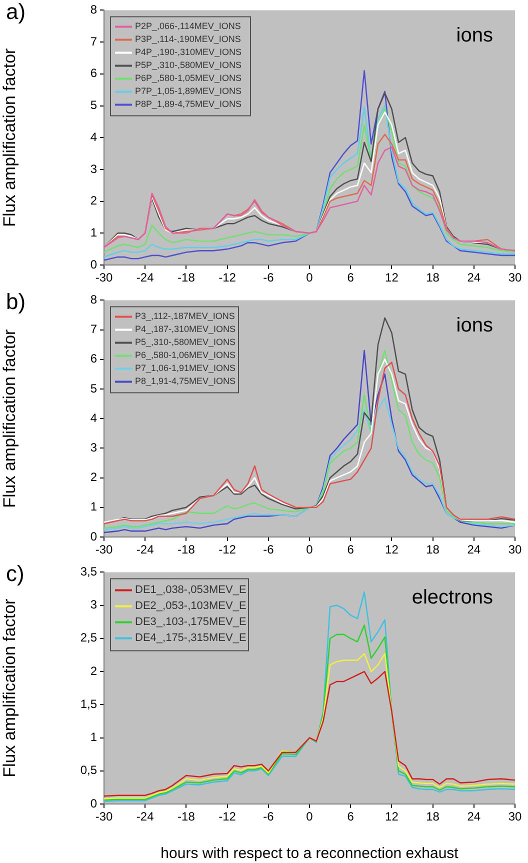 The image size is (528, 863). What do you see at coordinates (190, 606) in the screenshot?
I see `legend-label: DE2_,053-,103MEV_E` at bounding box center [190, 606].